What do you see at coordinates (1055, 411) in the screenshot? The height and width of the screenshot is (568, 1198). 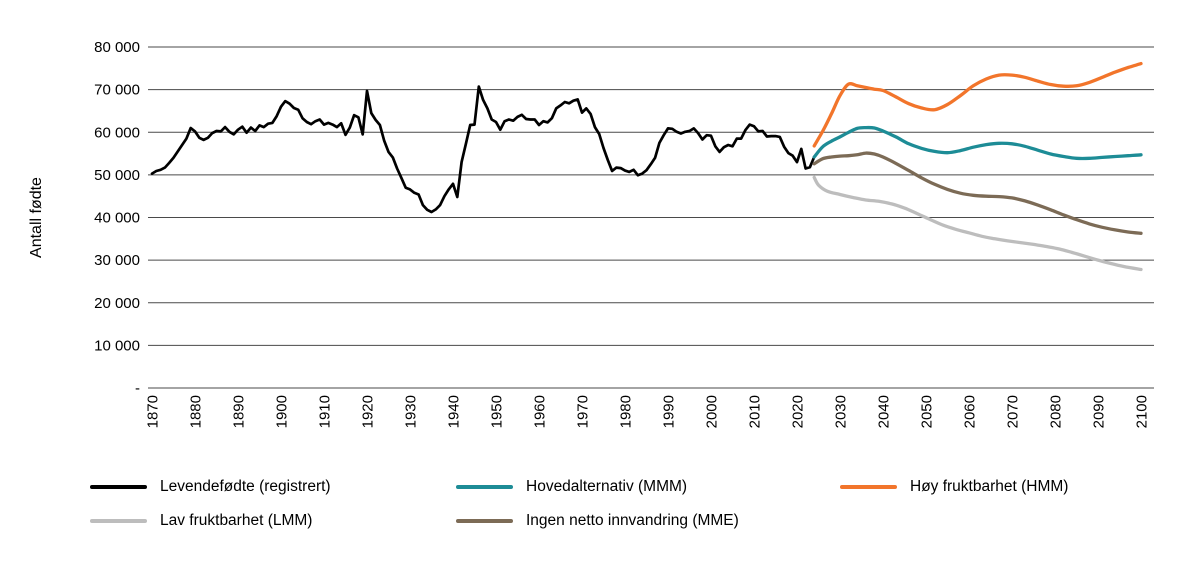 I see `x-tick-label: 2080` at bounding box center [1055, 411].